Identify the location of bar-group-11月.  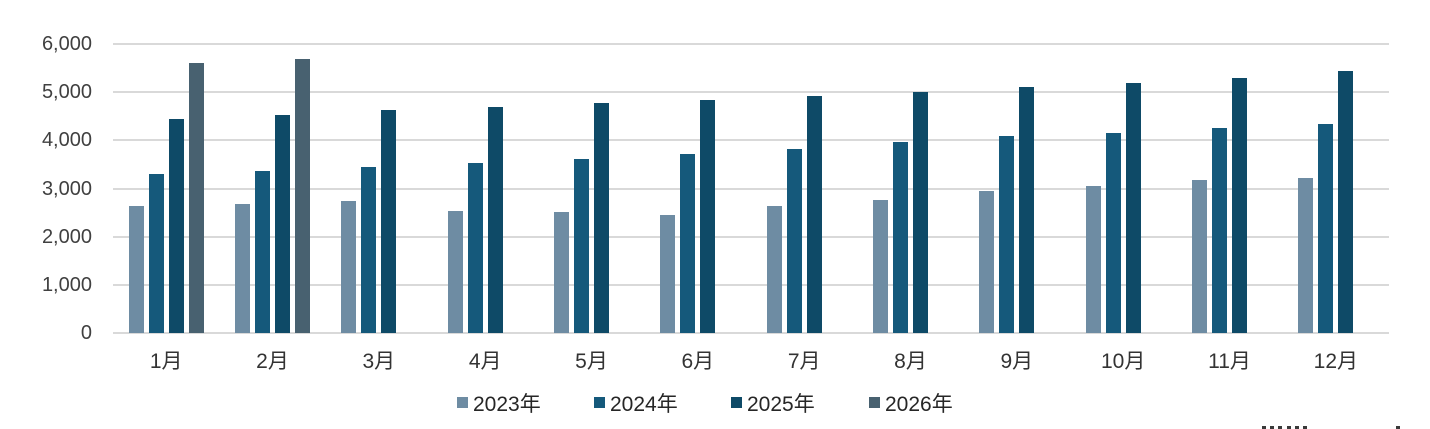
(1229, 188).